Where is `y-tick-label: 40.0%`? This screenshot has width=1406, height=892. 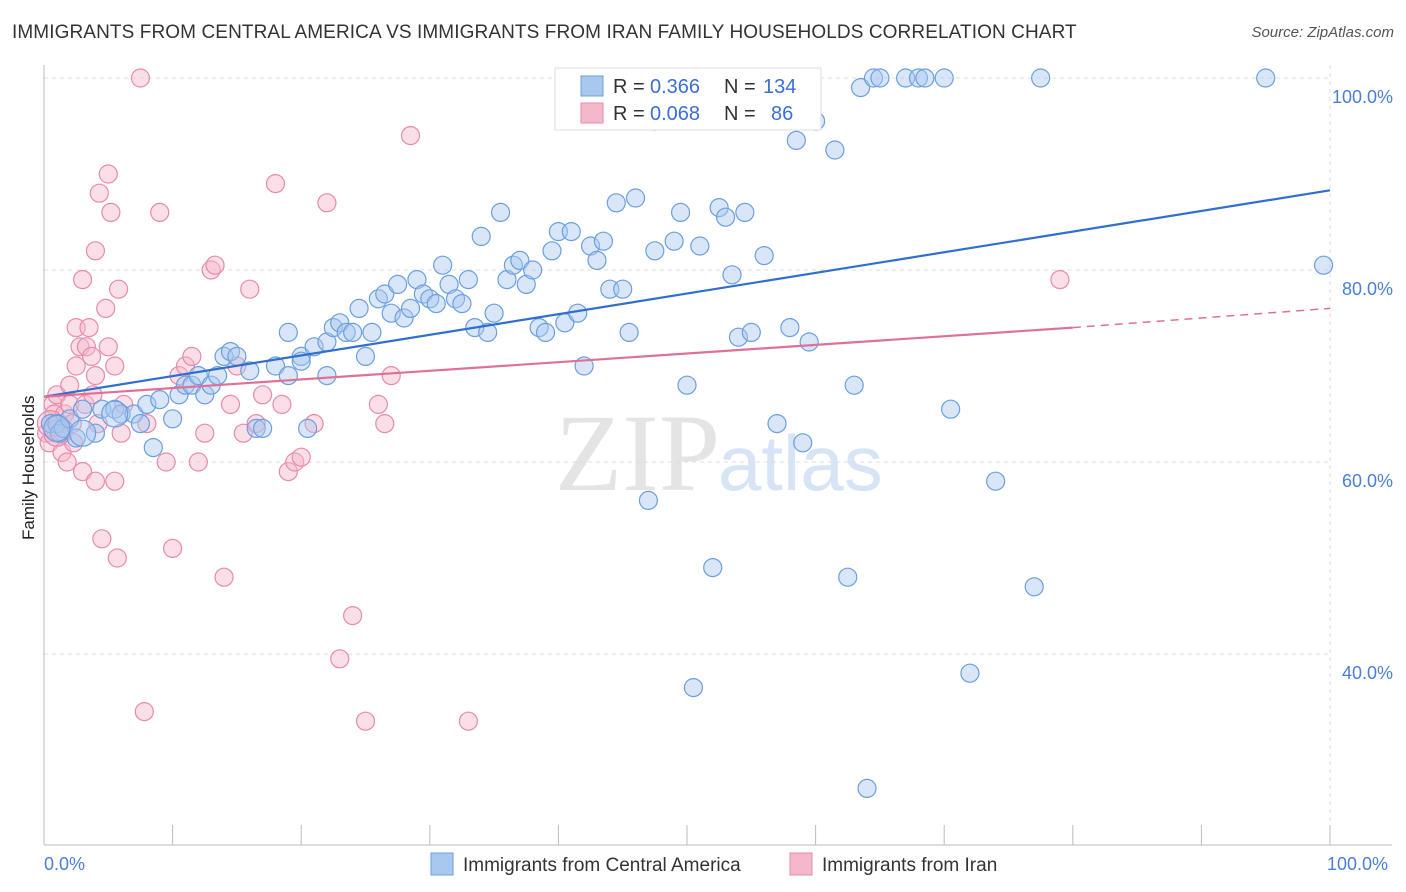 y-tick-label: 40.0% is located at coordinates (1367, 673).